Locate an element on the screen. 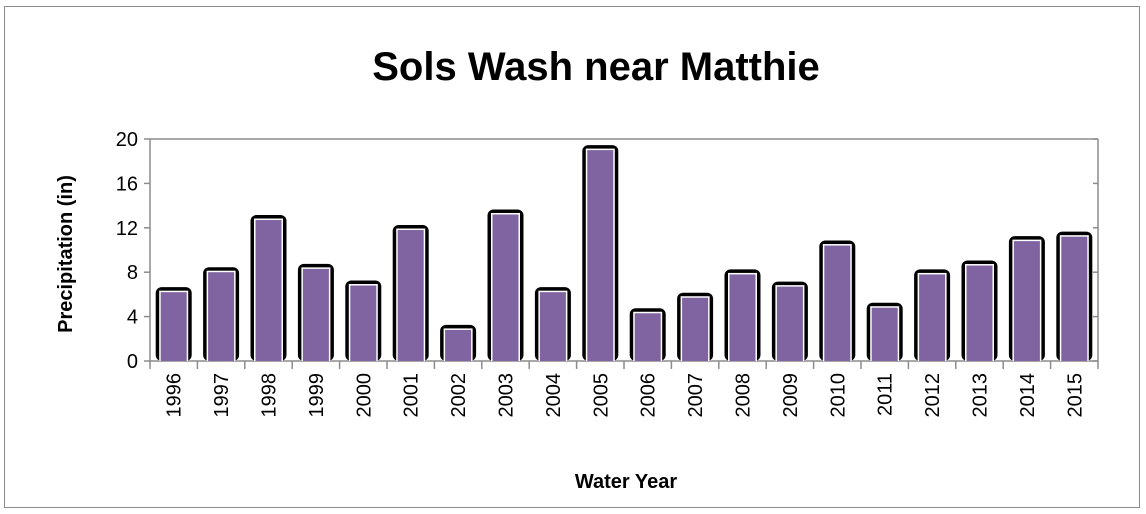 This screenshot has width=1146, height=514. x-tick-label: 1998 is located at coordinates (270, 395).